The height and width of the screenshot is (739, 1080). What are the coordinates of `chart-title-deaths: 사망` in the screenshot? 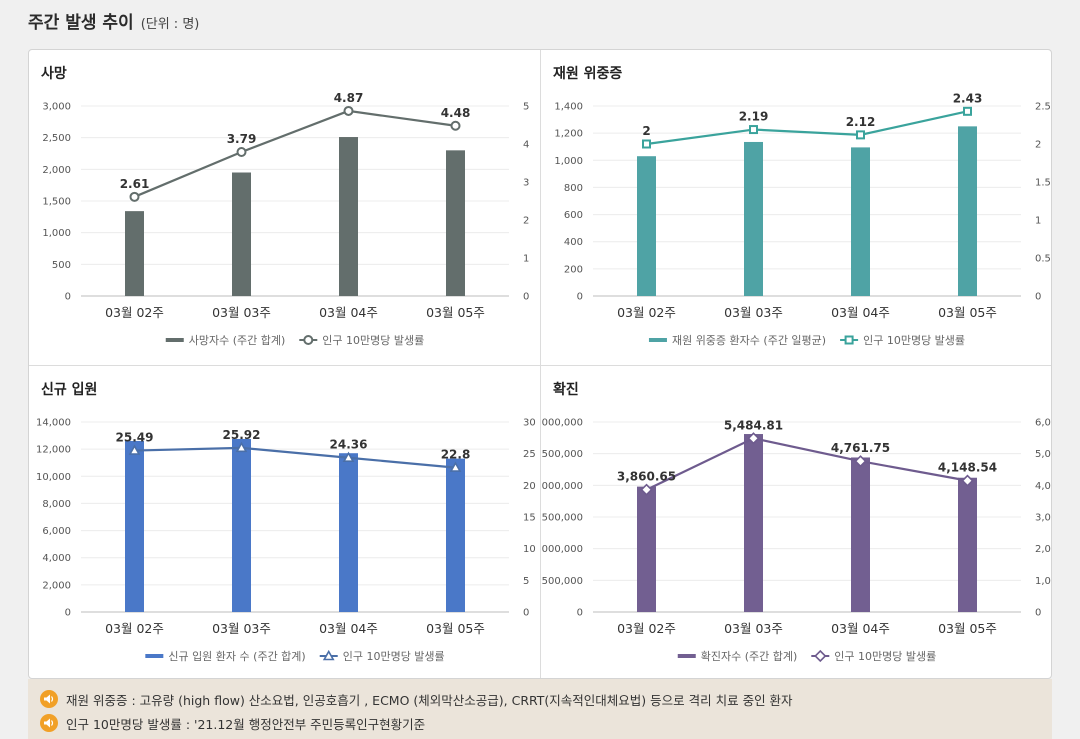 It's located at (54, 74).